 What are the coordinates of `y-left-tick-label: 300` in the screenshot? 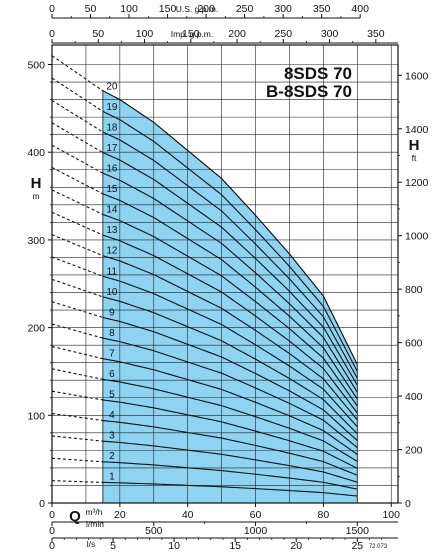 It's located at (36, 241).